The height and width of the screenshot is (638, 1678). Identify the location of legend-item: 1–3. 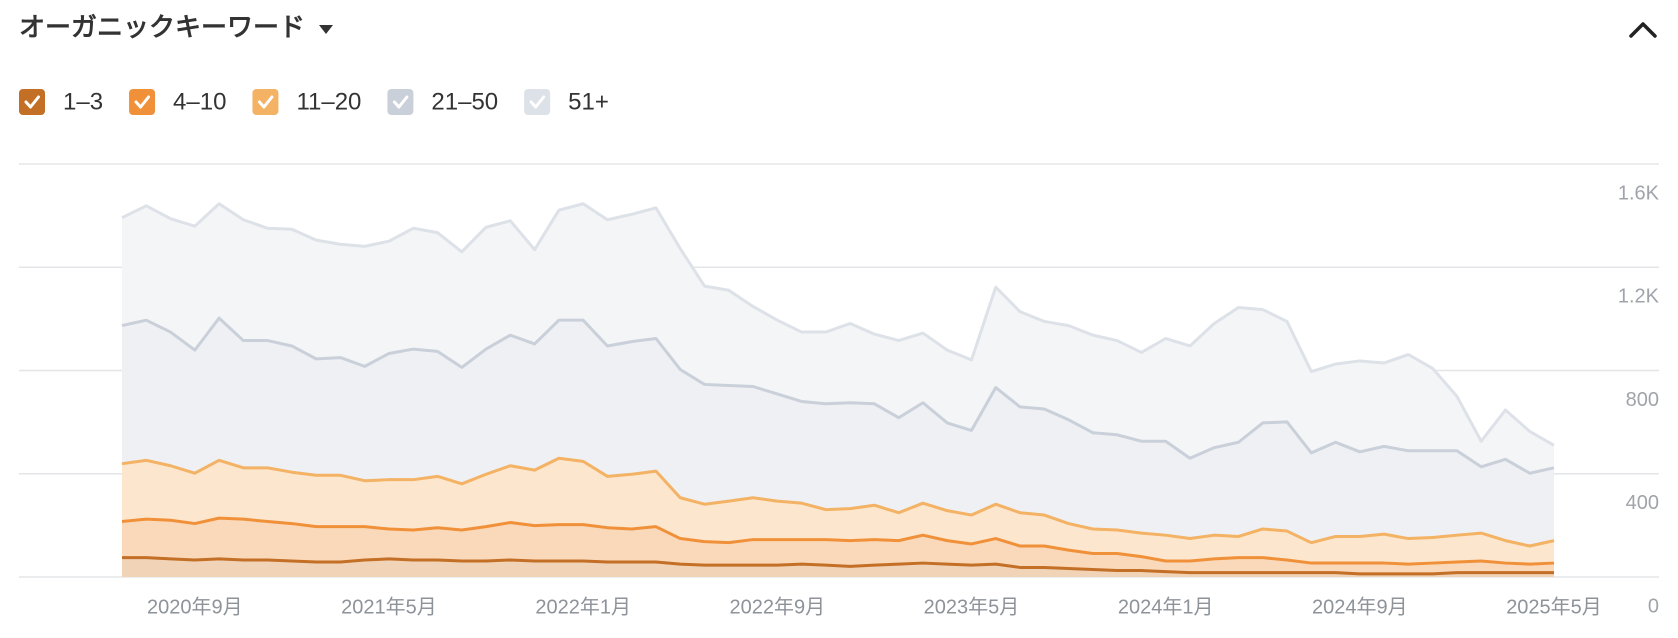
(61, 101).